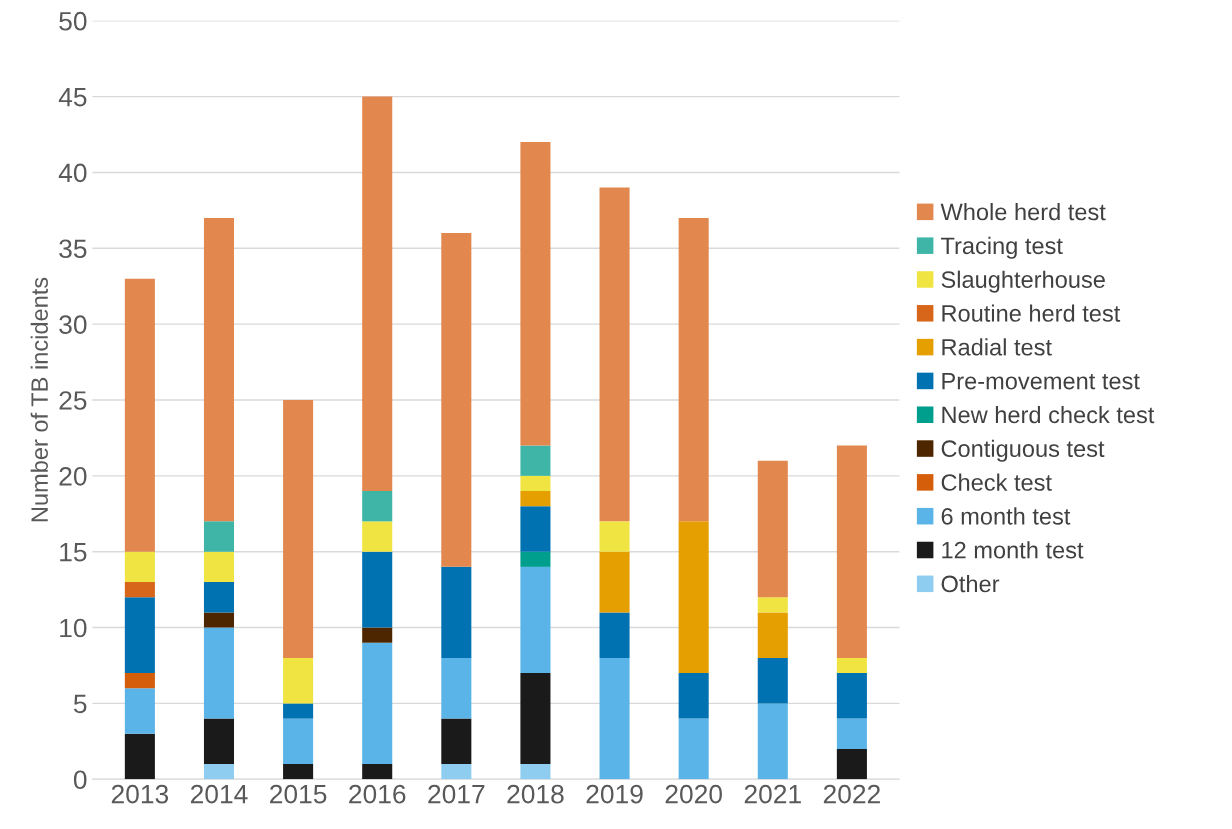  I want to click on y-tick-label: 30, so click(73, 324).